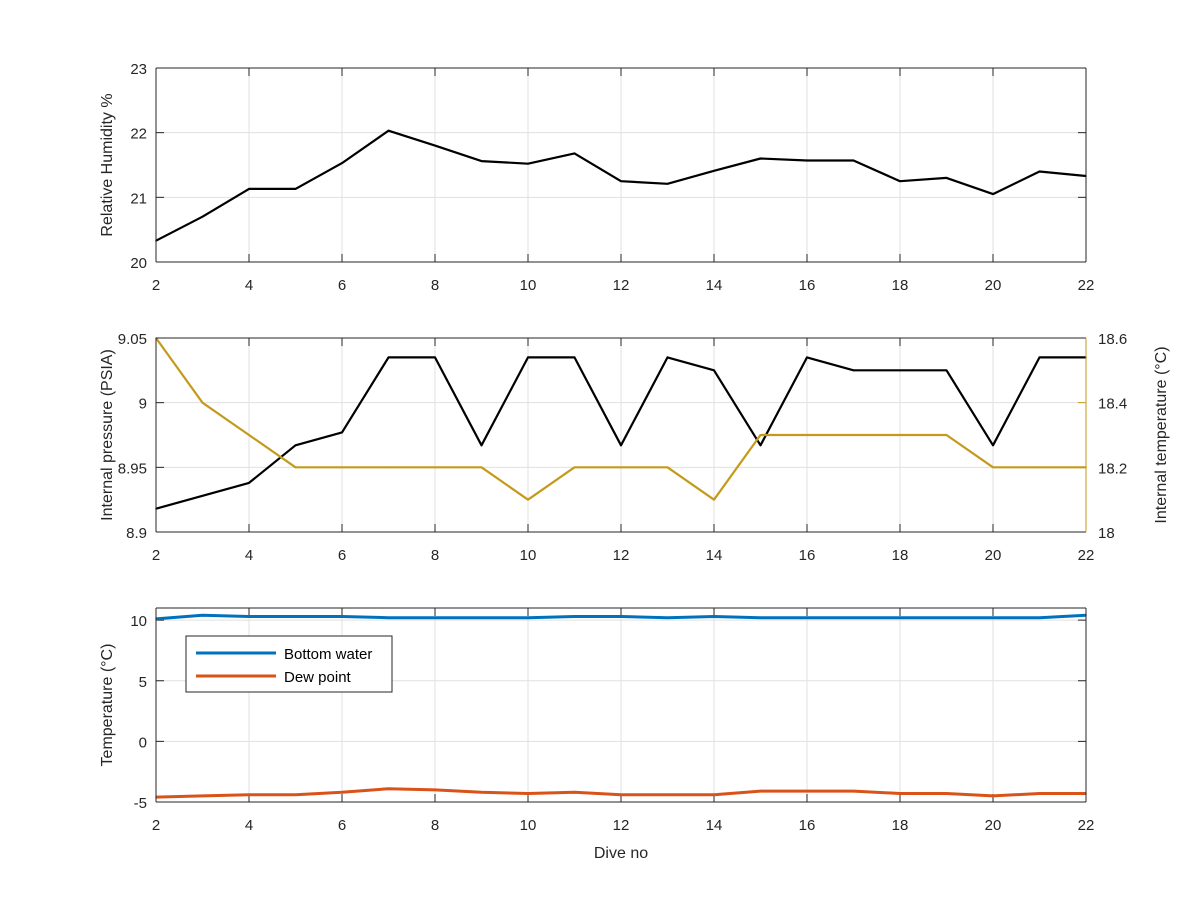 This screenshot has height=900, width=1200. What do you see at coordinates (1112, 404) in the screenshot?
I see `y-right-tick-label: 18.4` at bounding box center [1112, 404].